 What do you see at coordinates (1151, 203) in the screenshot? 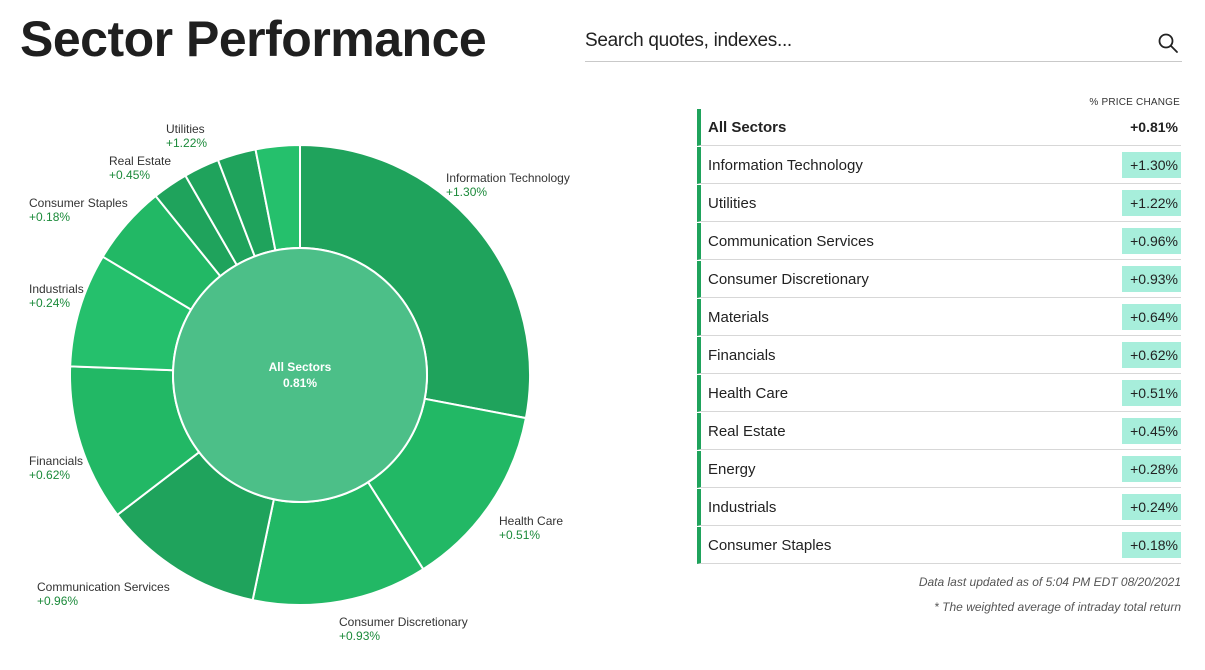
I see `row-value-badge: +1.22%` at bounding box center [1151, 203].